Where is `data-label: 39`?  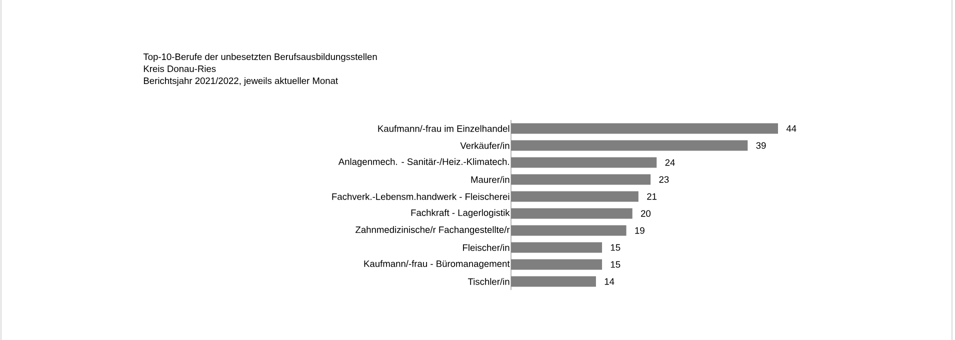
data-label: 39 is located at coordinates (761, 145).